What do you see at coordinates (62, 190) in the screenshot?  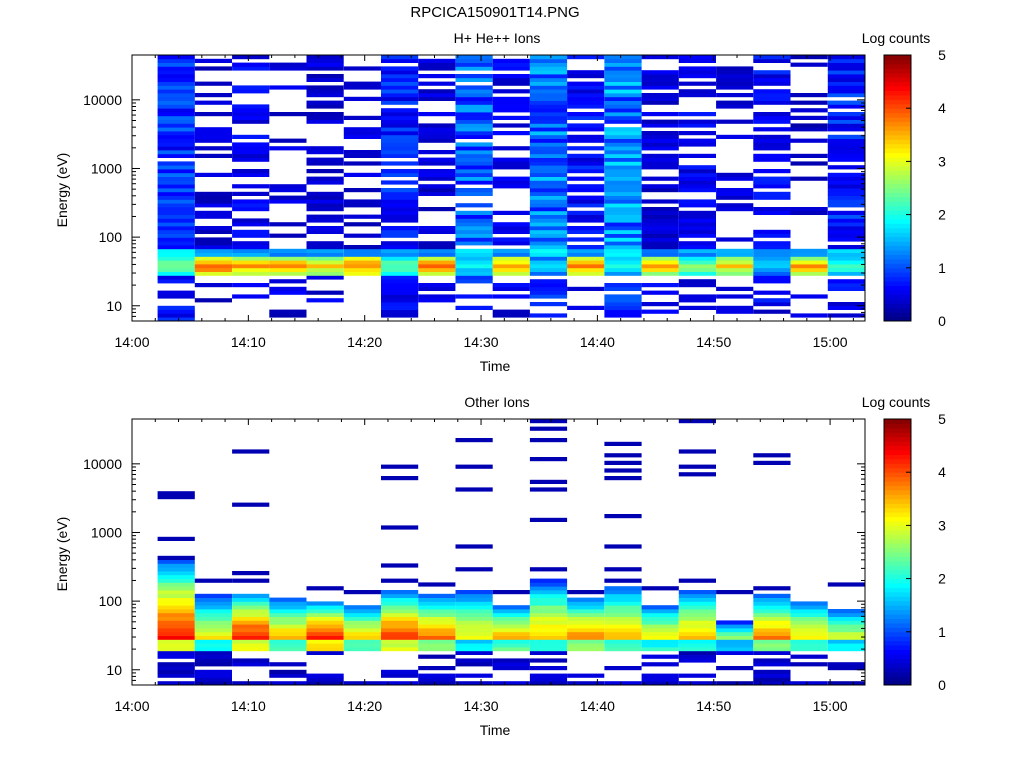 I see `y-axis-label: Energy (eV)` at bounding box center [62, 190].